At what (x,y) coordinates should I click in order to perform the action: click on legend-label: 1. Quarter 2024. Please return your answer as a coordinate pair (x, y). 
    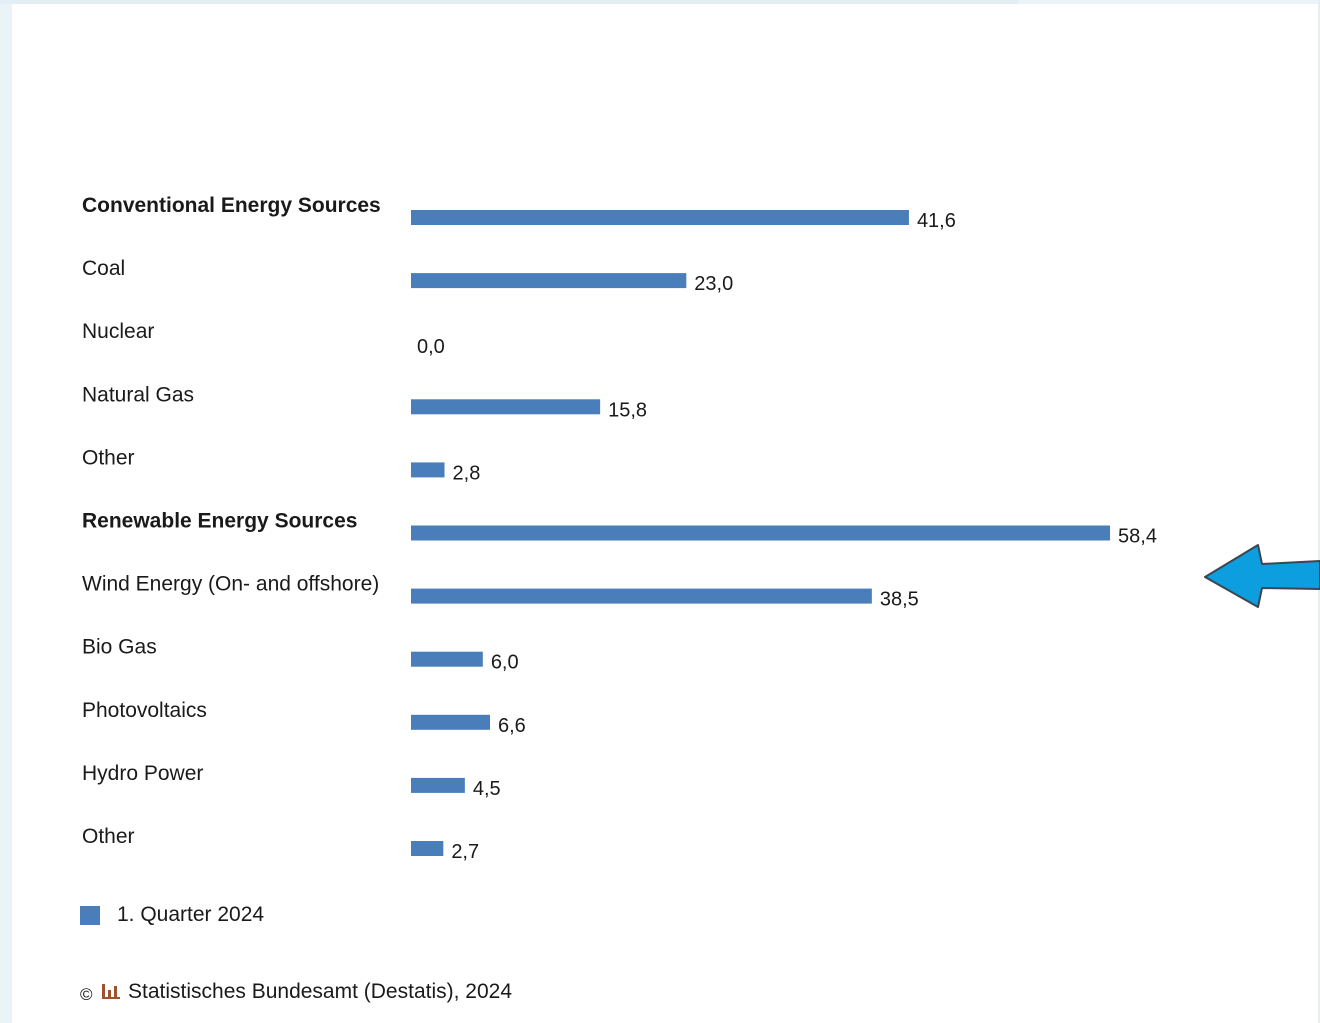
    Looking at the image, I should click on (190, 914).